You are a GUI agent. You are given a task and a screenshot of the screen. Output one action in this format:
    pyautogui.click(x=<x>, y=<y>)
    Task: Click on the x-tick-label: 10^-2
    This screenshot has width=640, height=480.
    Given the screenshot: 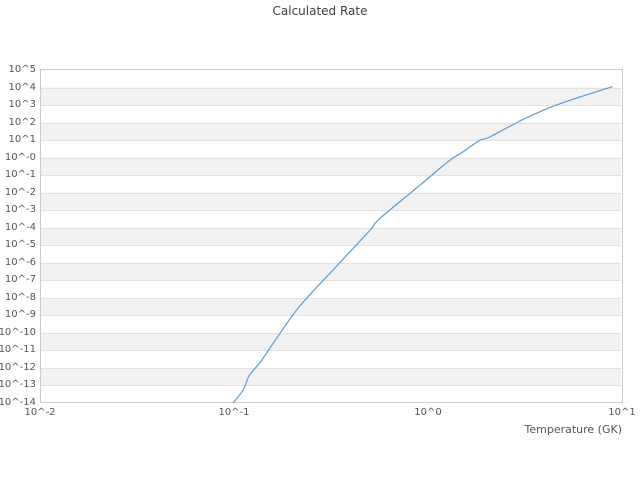 What is the action you would take?
    pyautogui.click(x=40, y=412)
    